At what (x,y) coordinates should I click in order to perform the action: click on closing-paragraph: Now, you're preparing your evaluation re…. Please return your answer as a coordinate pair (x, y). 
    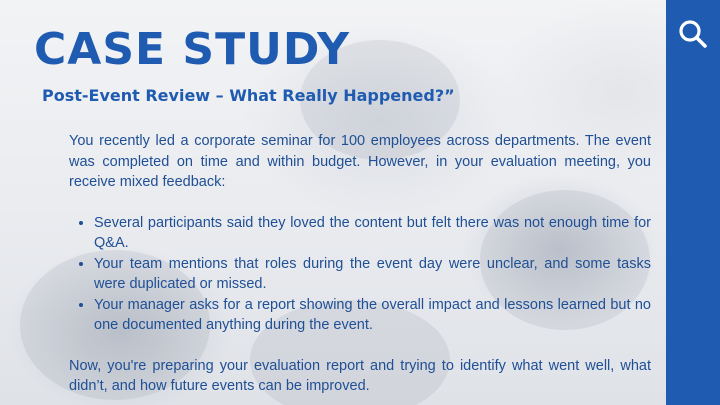
    Looking at the image, I should click on (360, 376).